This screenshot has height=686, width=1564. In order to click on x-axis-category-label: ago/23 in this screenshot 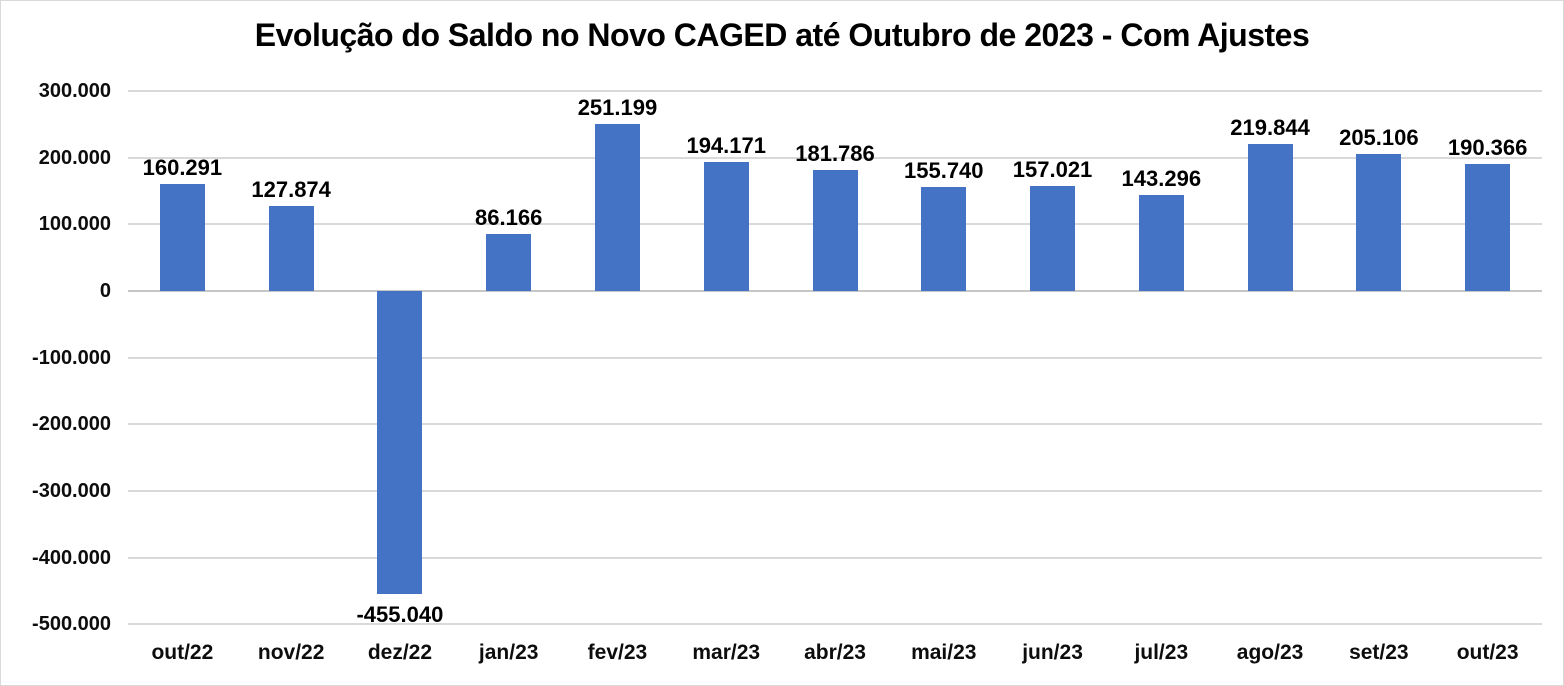, I will do `click(1270, 652)`.